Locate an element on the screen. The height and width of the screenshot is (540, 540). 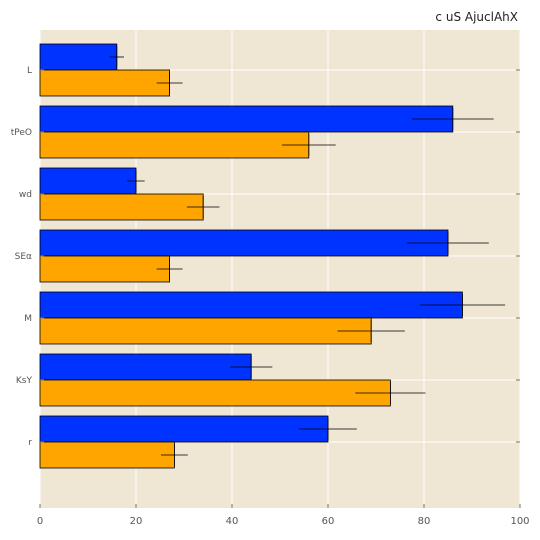
bar-series-0-SEα is located at coordinates (244, 243).